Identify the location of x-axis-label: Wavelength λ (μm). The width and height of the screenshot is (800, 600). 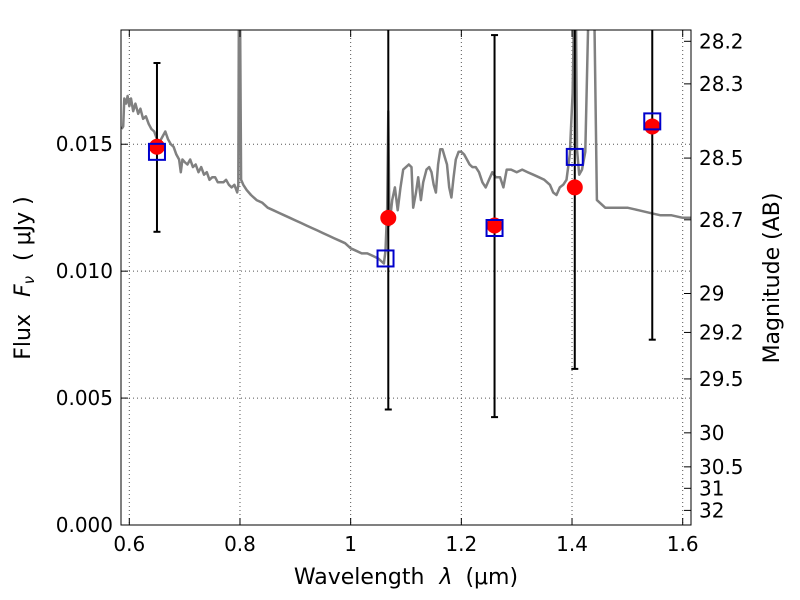
(406, 577).